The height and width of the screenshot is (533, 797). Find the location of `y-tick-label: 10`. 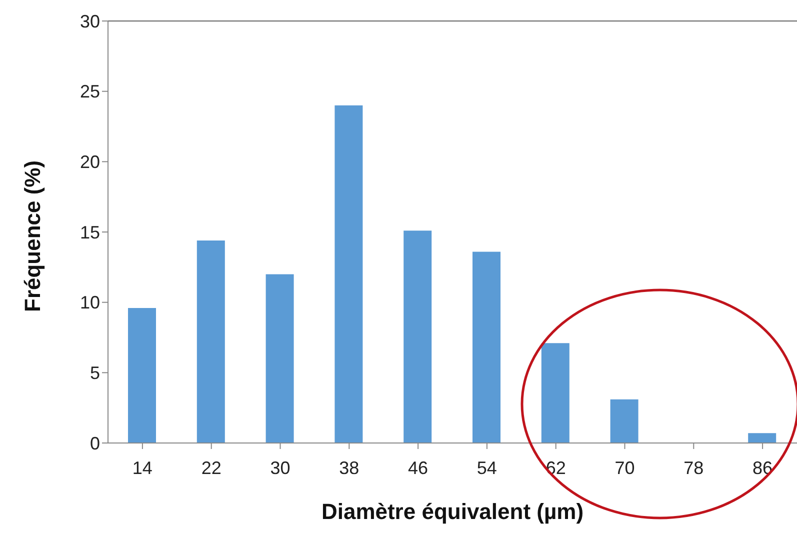

y-tick-label: 10 is located at coordinates (90, 302).